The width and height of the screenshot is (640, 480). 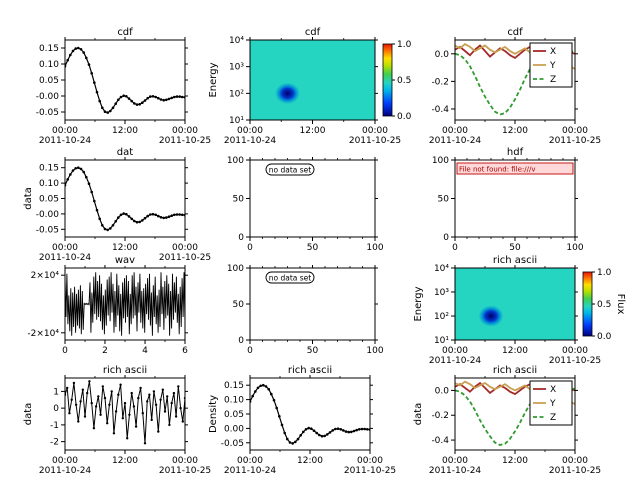 What do you see at coordinates (551, 403) in the screenshot?
I see `legend: XYZ` at bounding box center [551, 403].